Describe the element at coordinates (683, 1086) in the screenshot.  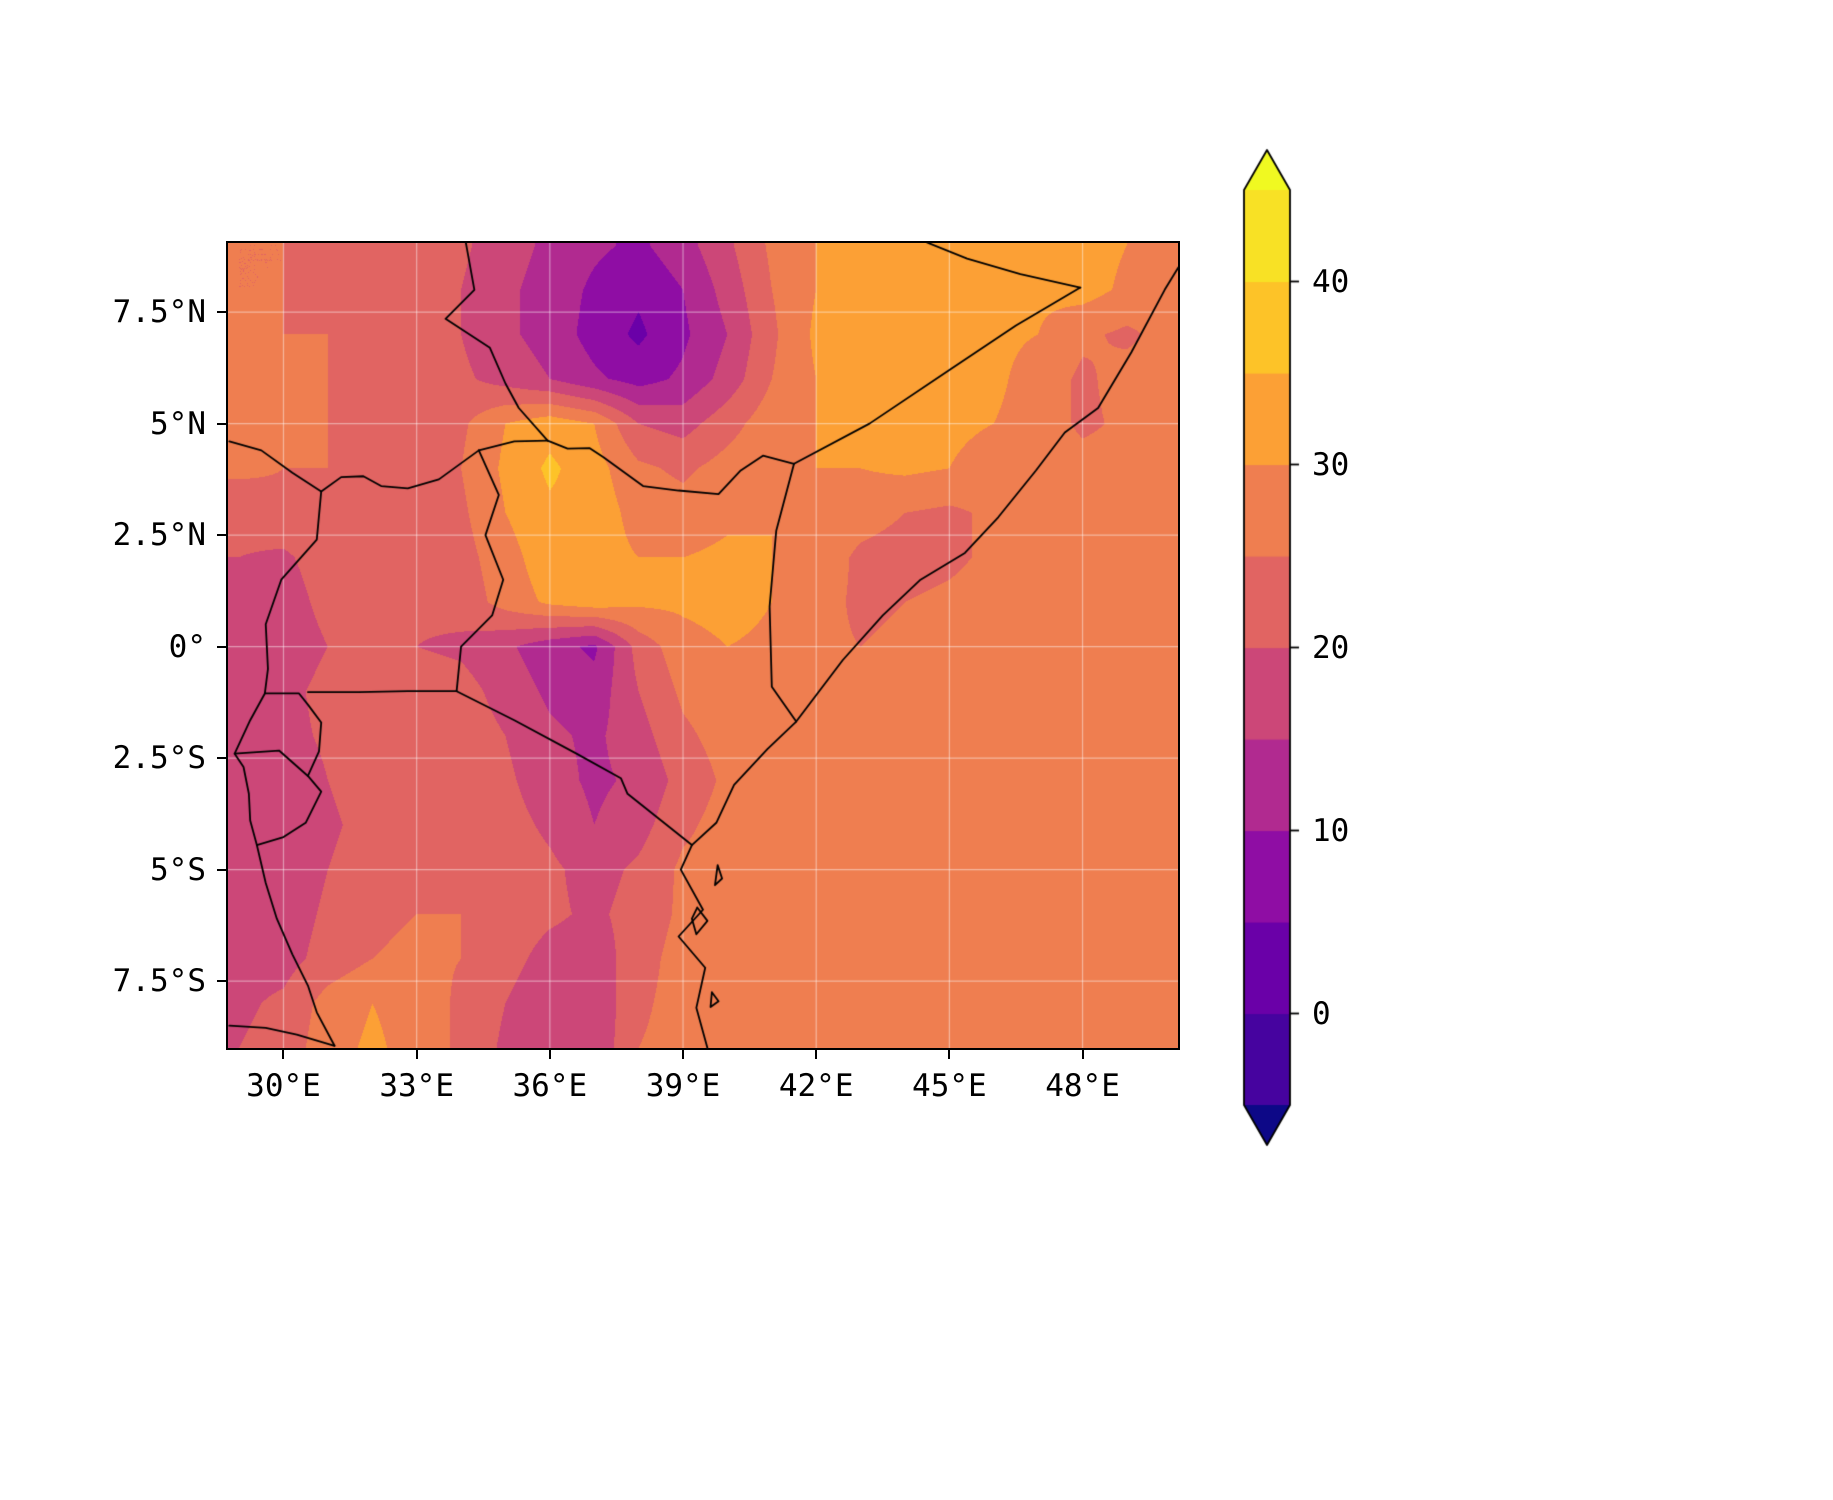
I see `x-tick-label: 39°E` at that location.